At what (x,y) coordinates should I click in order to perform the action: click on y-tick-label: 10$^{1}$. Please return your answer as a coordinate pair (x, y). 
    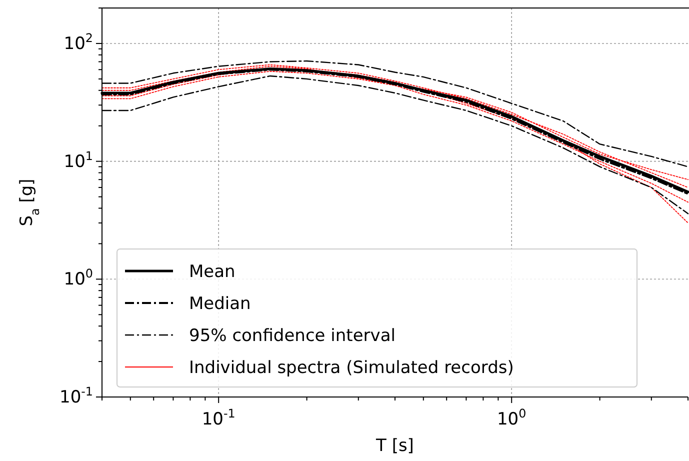
    Looking at the image, I should click on (78, 160).